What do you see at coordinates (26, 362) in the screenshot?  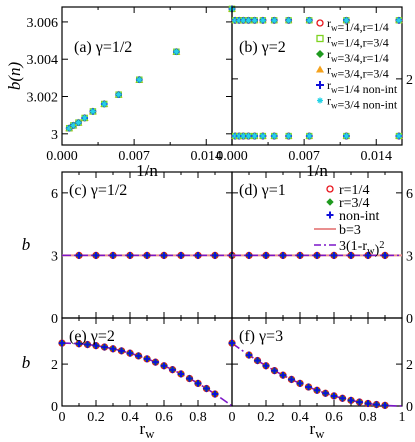 I see `panel-e-ylabel: b` at bounding box center [26, 362].